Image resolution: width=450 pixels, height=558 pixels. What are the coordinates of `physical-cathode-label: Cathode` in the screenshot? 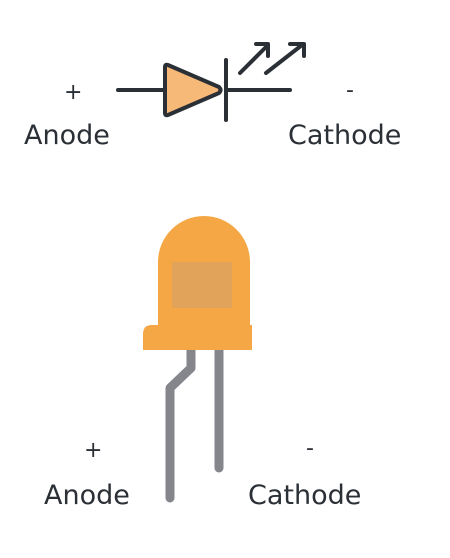 It's located at (305, 495).